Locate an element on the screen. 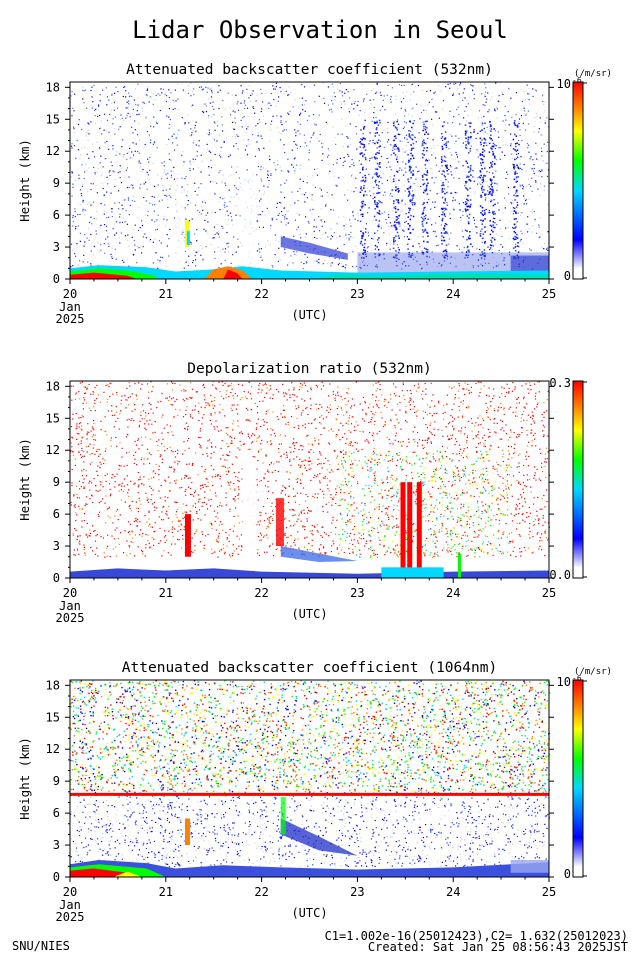  footer-created: Created: Sat Jan 25 08:56:43 2025JST is located at coordinates (498, 947).